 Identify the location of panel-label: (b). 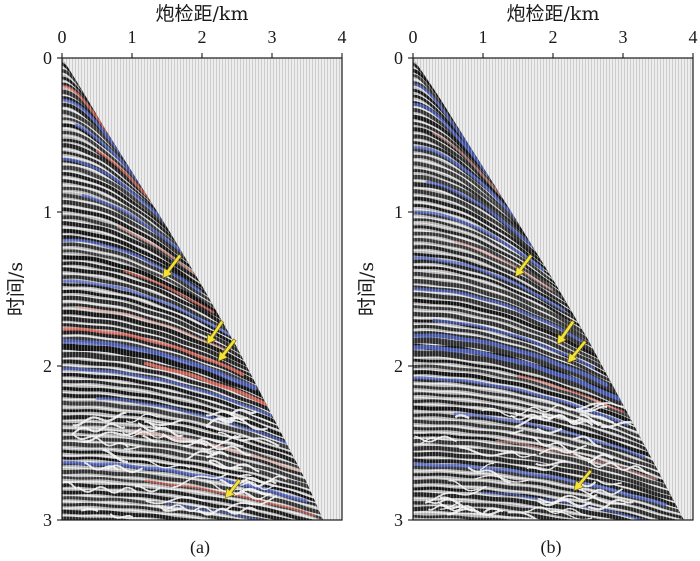
(551, 547).